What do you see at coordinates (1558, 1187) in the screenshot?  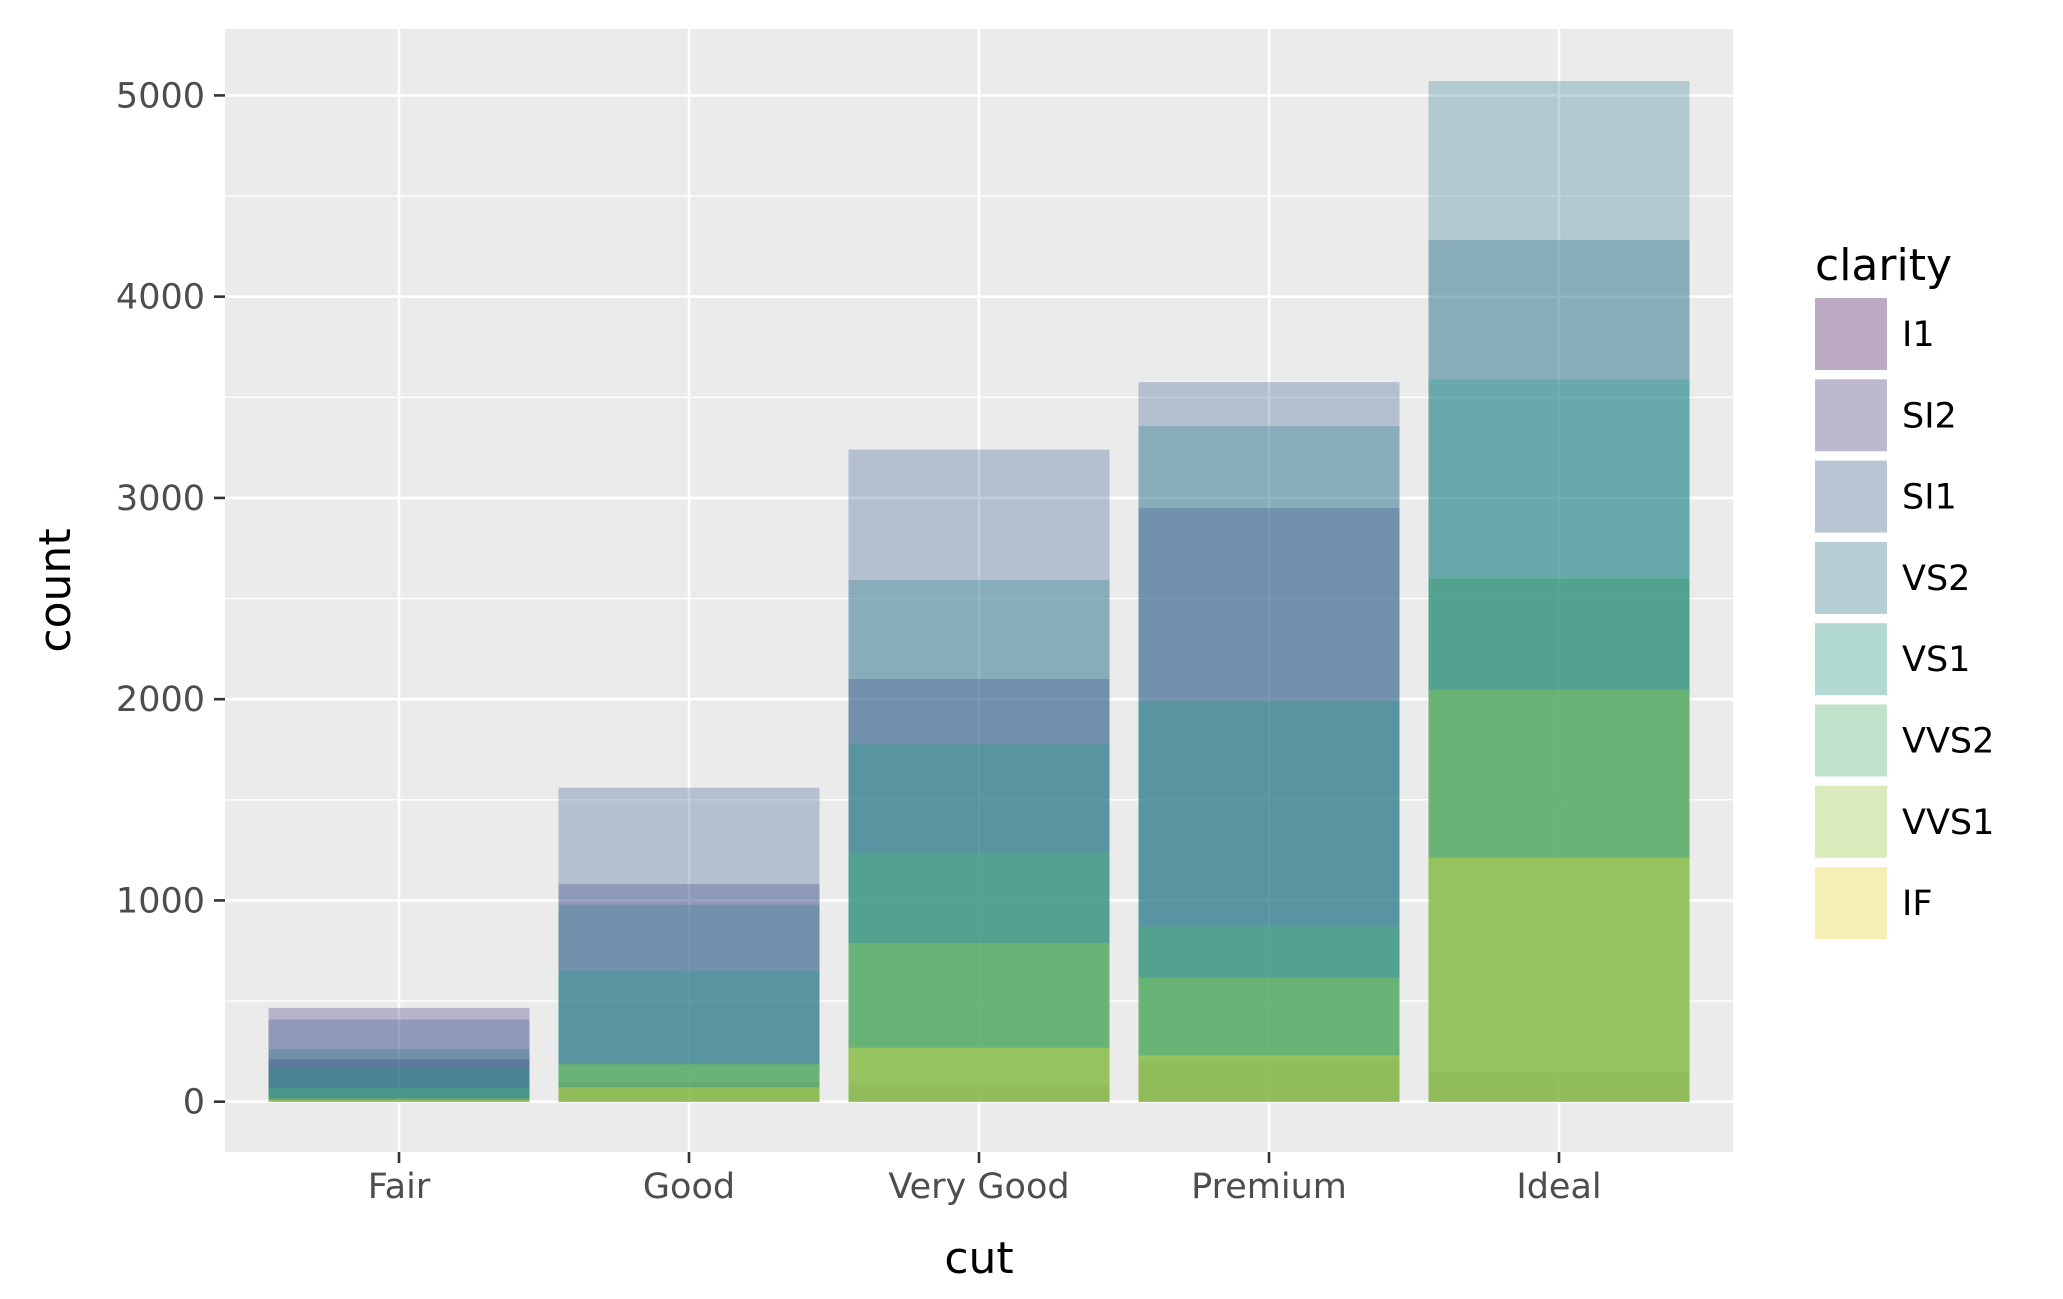 I see `x-tick-label: Ideal` at bounding box center [1558, 1187].